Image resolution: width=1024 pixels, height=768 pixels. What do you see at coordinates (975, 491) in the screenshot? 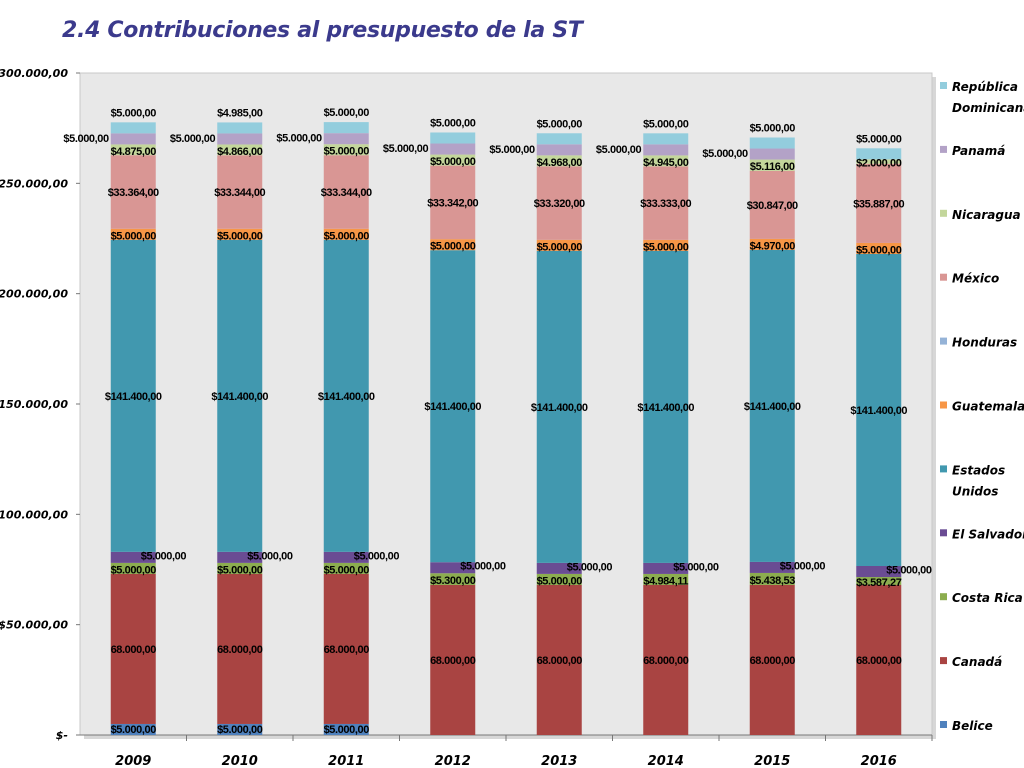
I see `legend-label: Unidos` at bounding box center [975, 491].